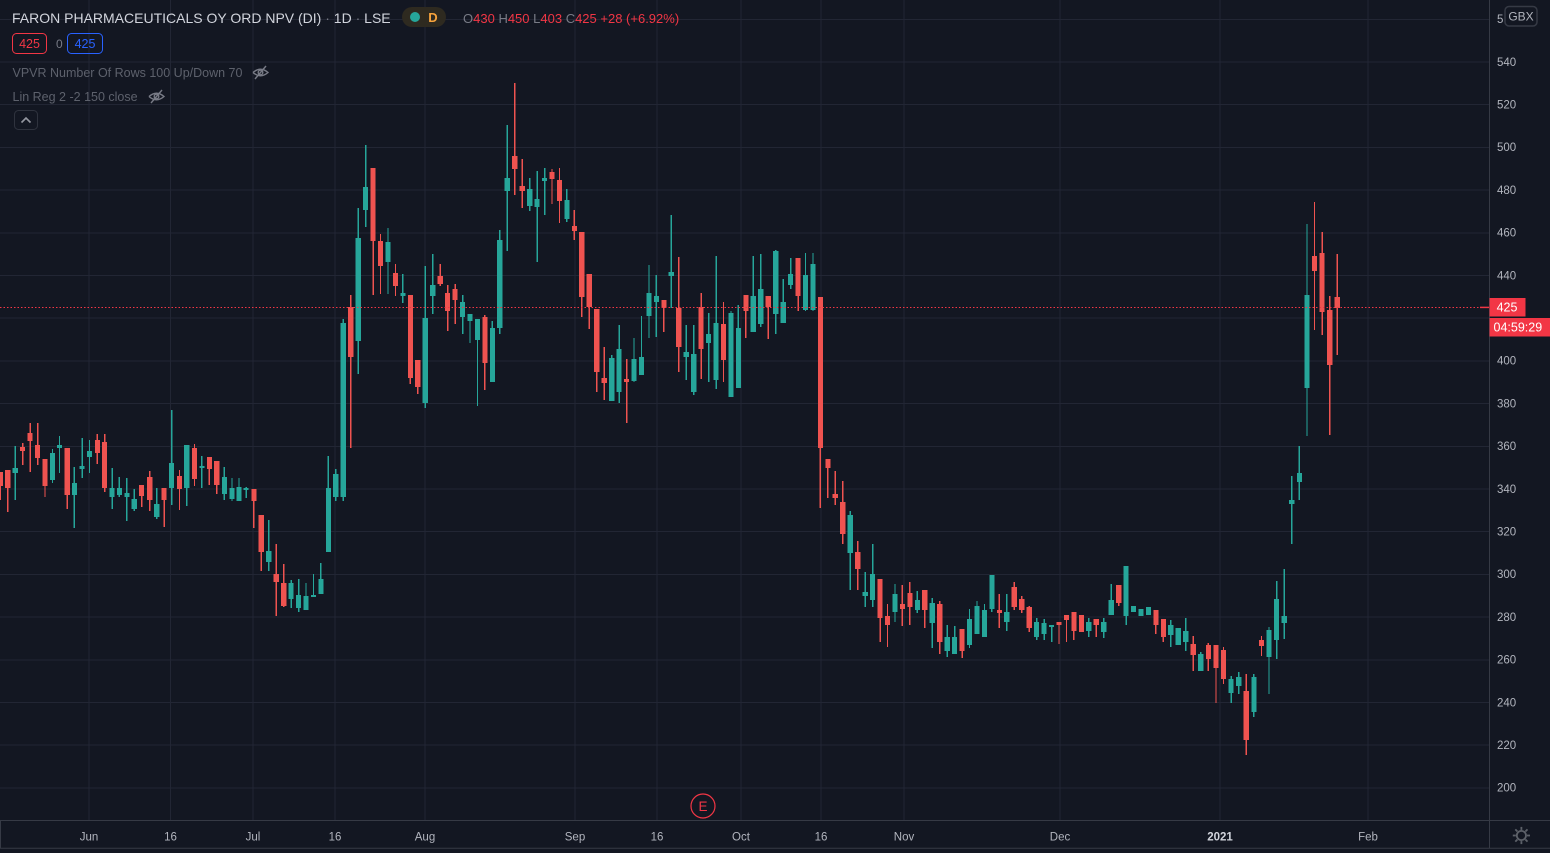 The width and height of the screenshot is (1550, 853). I want to click on svg-text: Aug, so click(425, 838).